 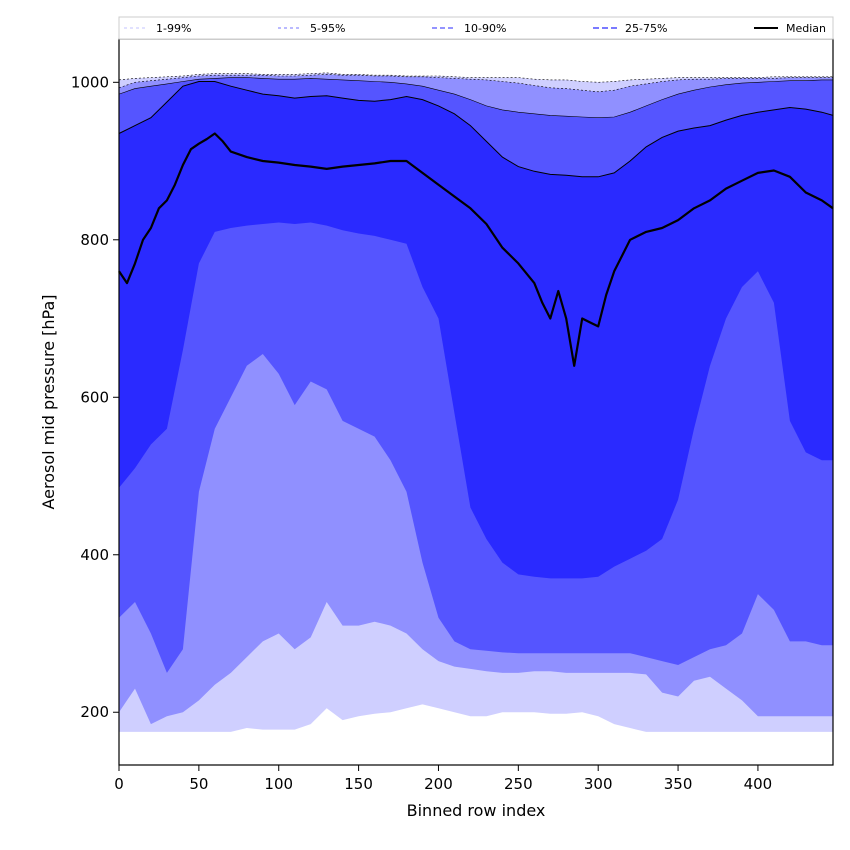 I want to click on legend-box, so click(x=476, y=28).